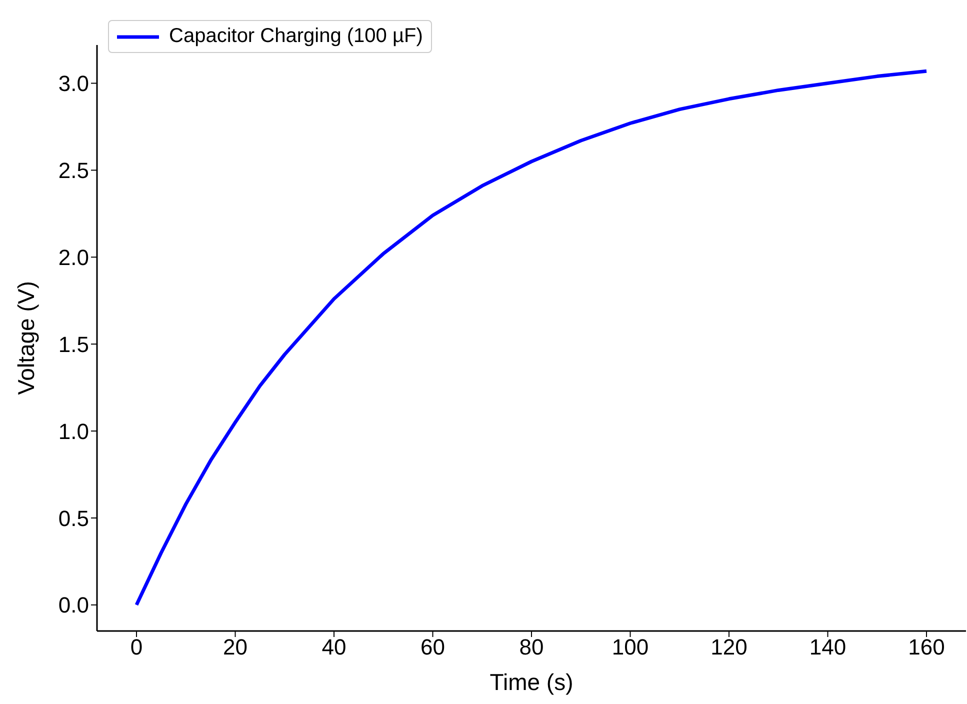 The width and height of the screenshot is (967, 704). Describe the element at coordinates (73, 344) in the screenshot. I see `y-tick-label: 1.5` at that location.